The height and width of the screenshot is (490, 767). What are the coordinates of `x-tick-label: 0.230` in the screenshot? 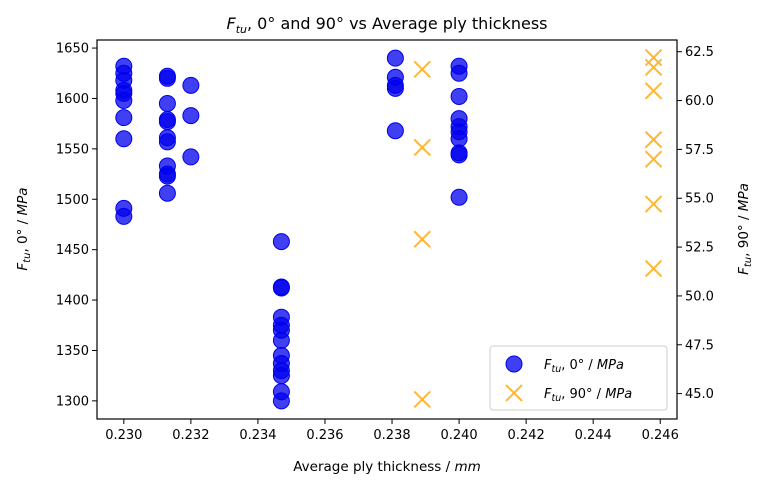 It's located at (123, 435).